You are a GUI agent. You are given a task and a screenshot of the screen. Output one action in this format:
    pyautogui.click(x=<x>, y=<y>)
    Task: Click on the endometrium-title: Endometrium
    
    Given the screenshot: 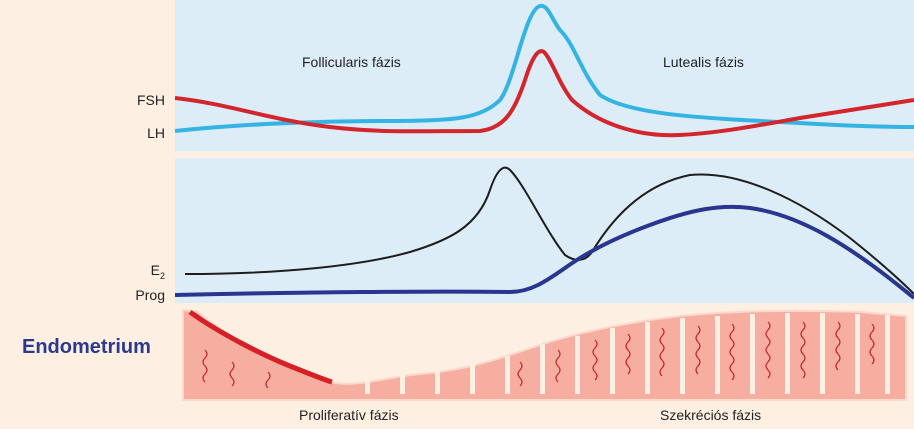 What is the action you would take?
    pyautogui.click(x=86, y=347)
    